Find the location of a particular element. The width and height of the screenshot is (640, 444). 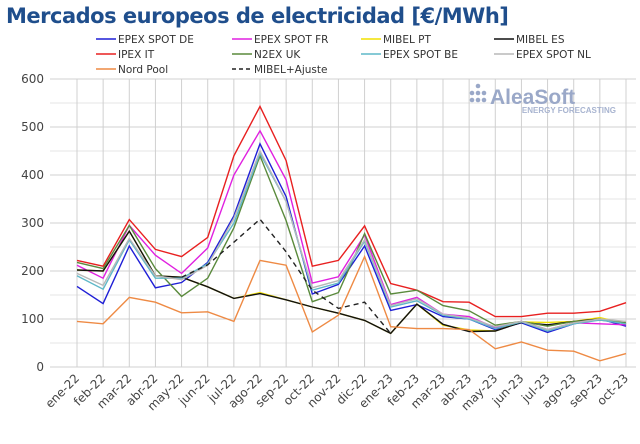

y-tick-label: 500 is located at coordinates (32, 127).